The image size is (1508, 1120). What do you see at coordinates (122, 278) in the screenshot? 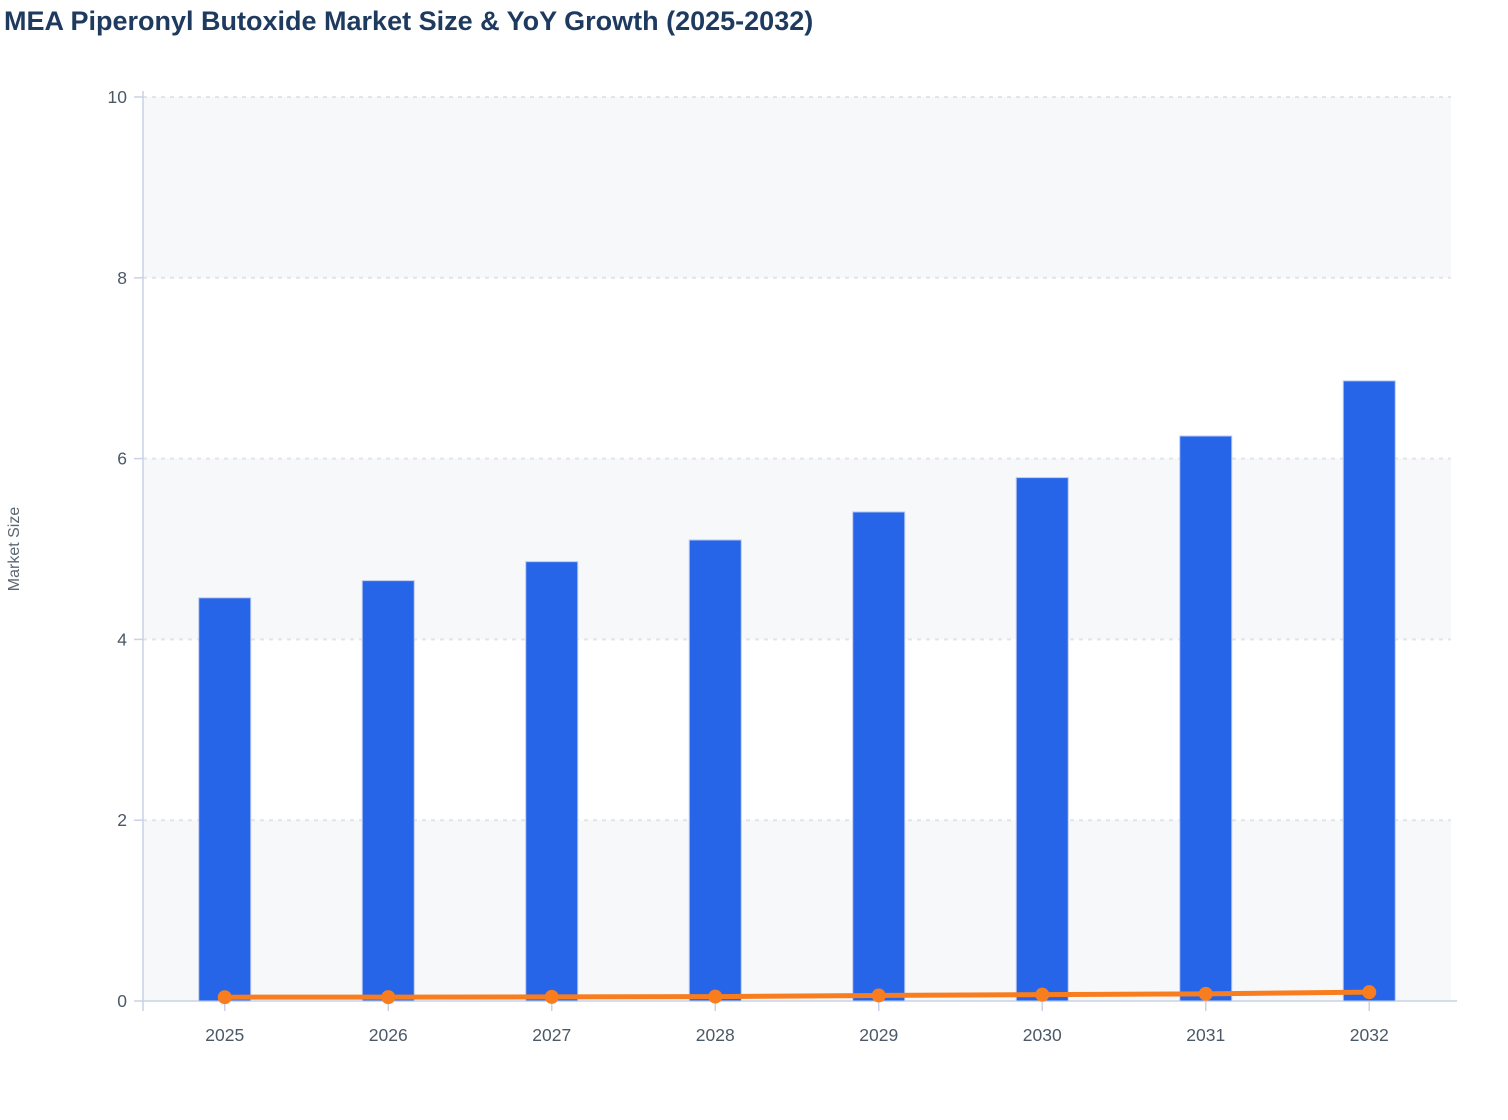
I see `y-tick-label-8: 8` at bounding box center [122, 278].